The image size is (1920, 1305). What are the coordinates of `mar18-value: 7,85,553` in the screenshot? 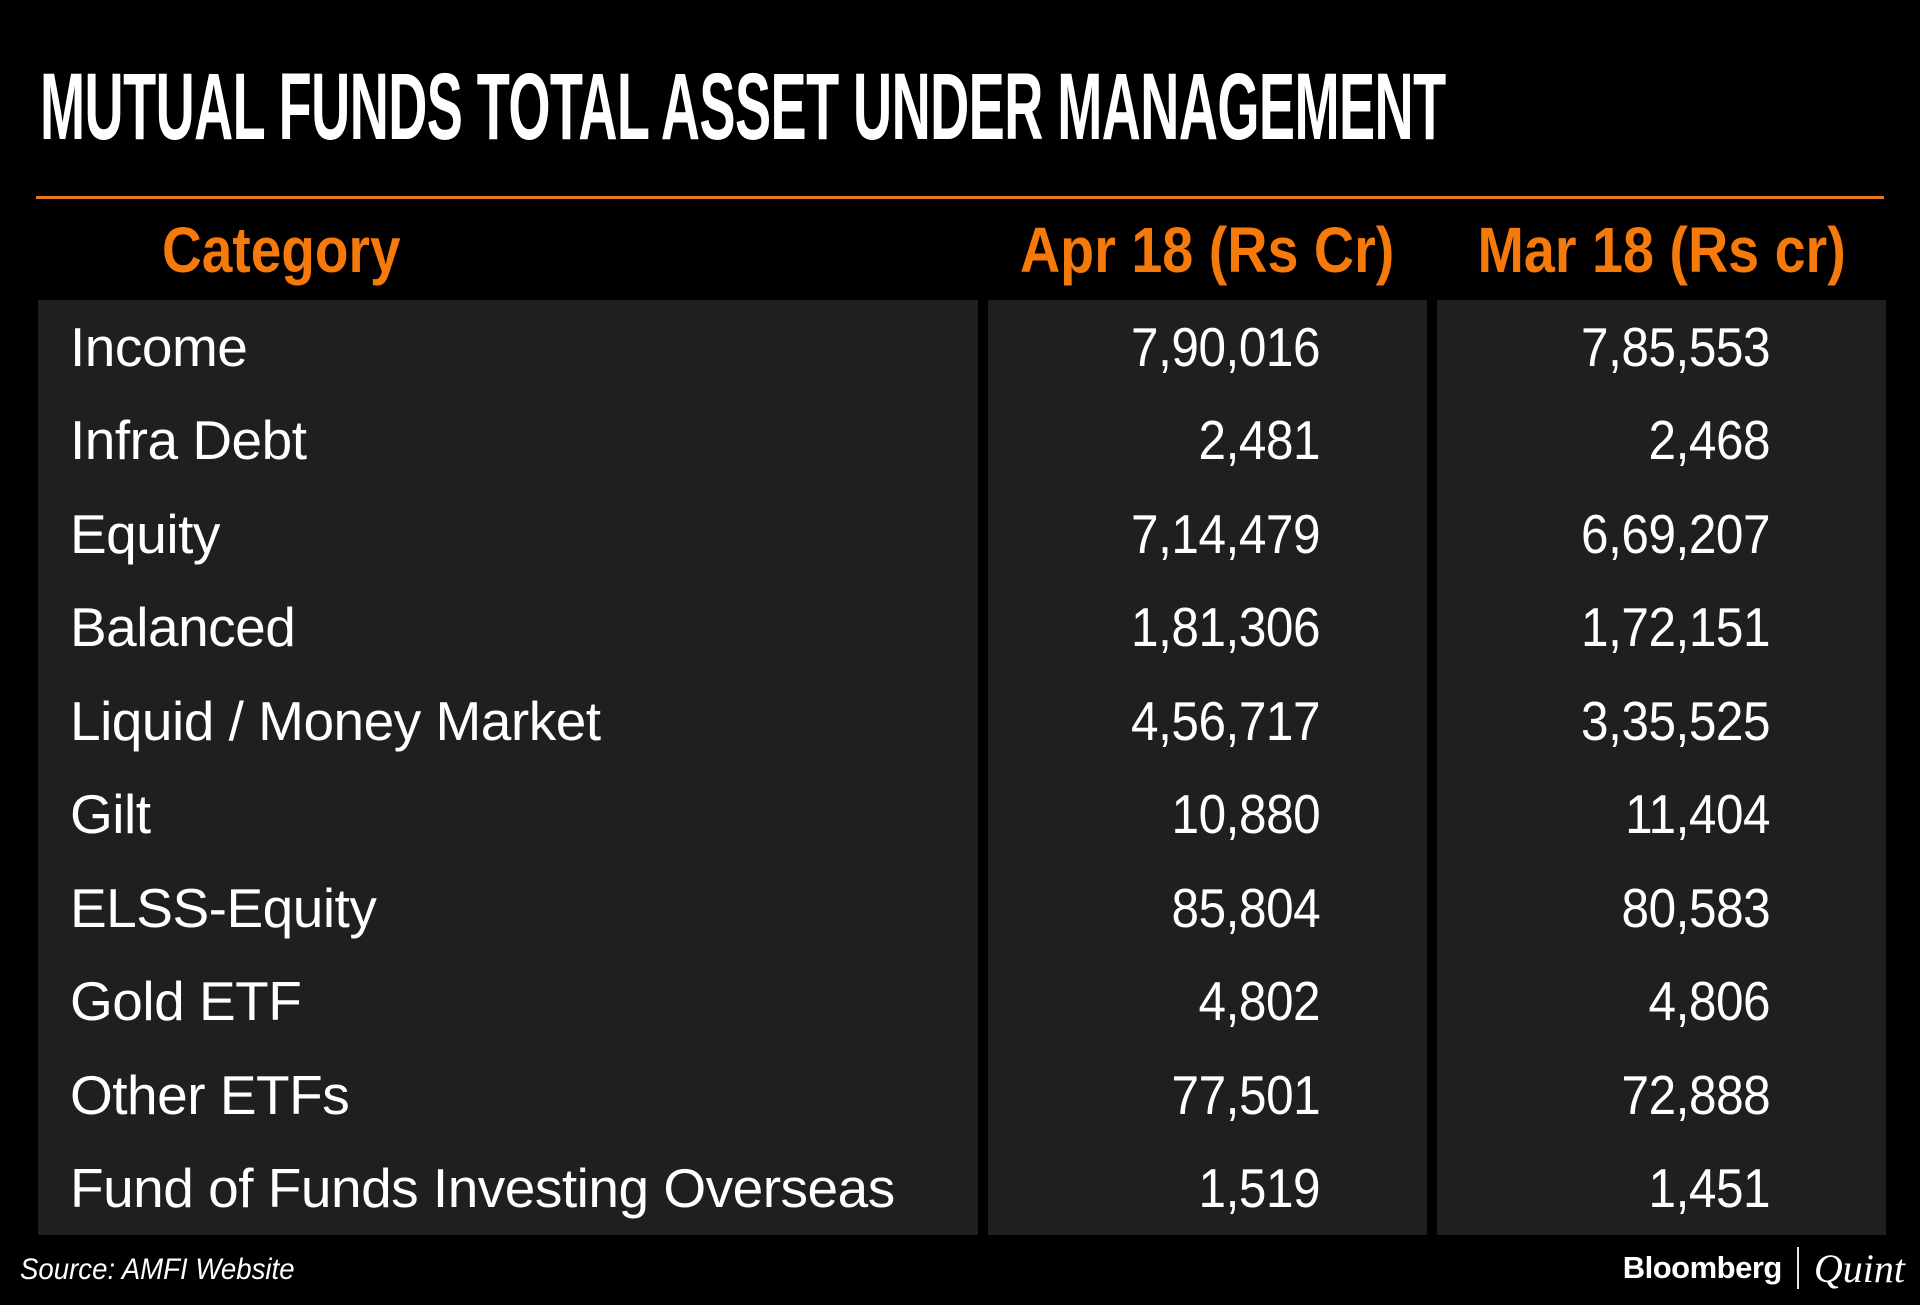 It's located at (1675, 346).